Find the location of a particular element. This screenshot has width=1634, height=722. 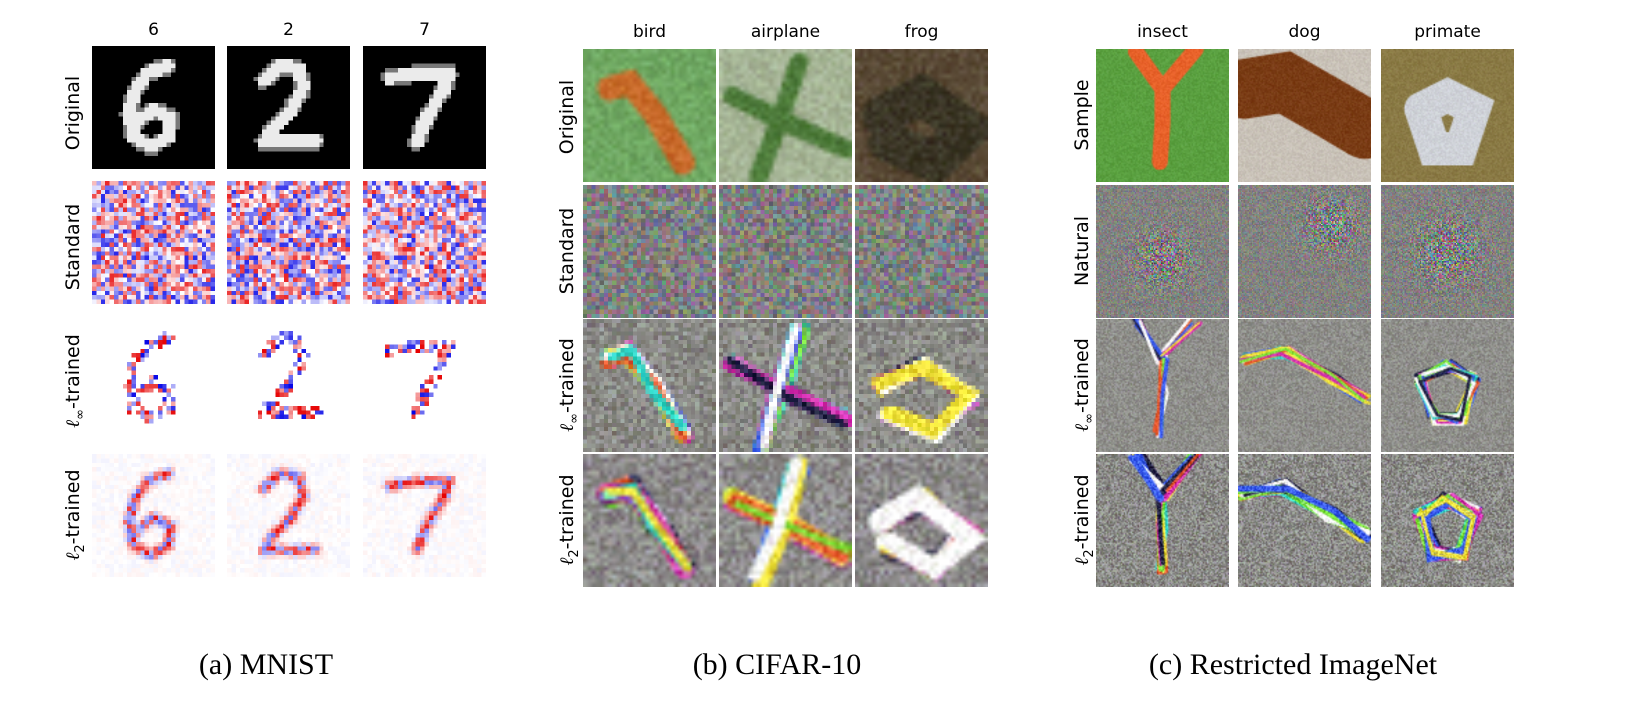

row-label: Natural is located at coordinates (1082, 251).